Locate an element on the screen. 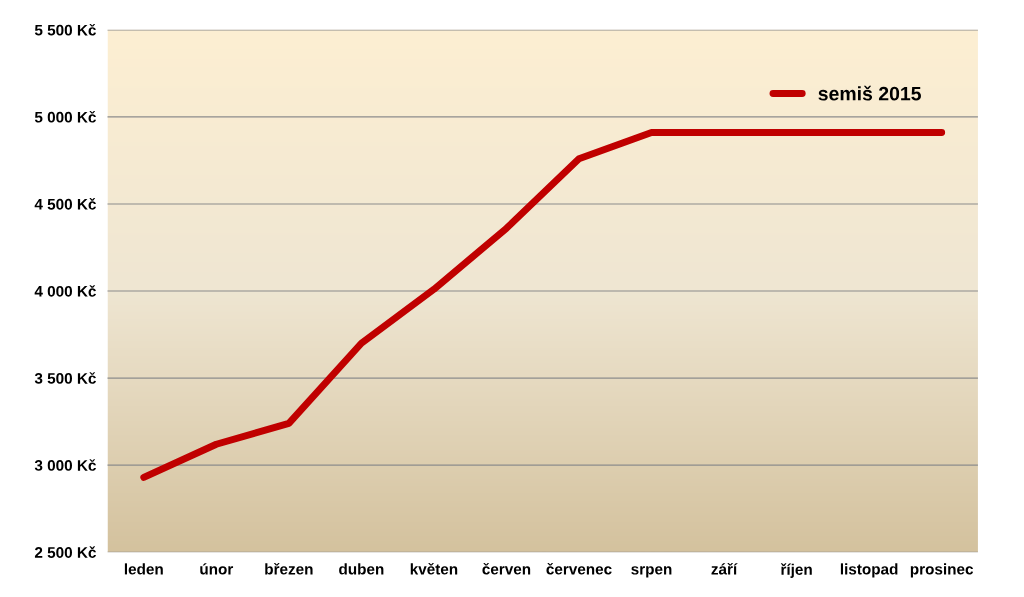  x-tick-label: srpen is located at coordinates (651, 572).